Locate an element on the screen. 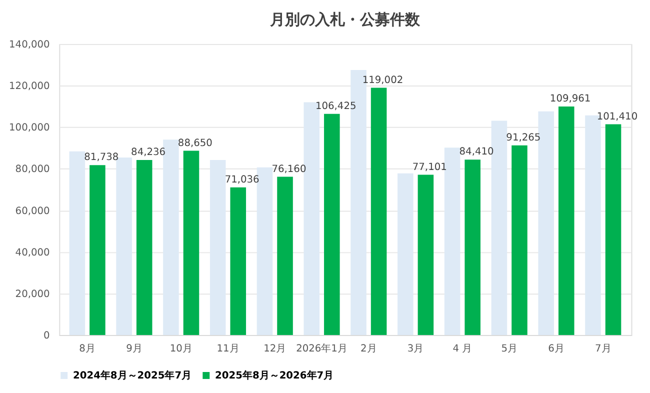  x-tick-label: 2026年1月 is located at coordinates (322, 348).